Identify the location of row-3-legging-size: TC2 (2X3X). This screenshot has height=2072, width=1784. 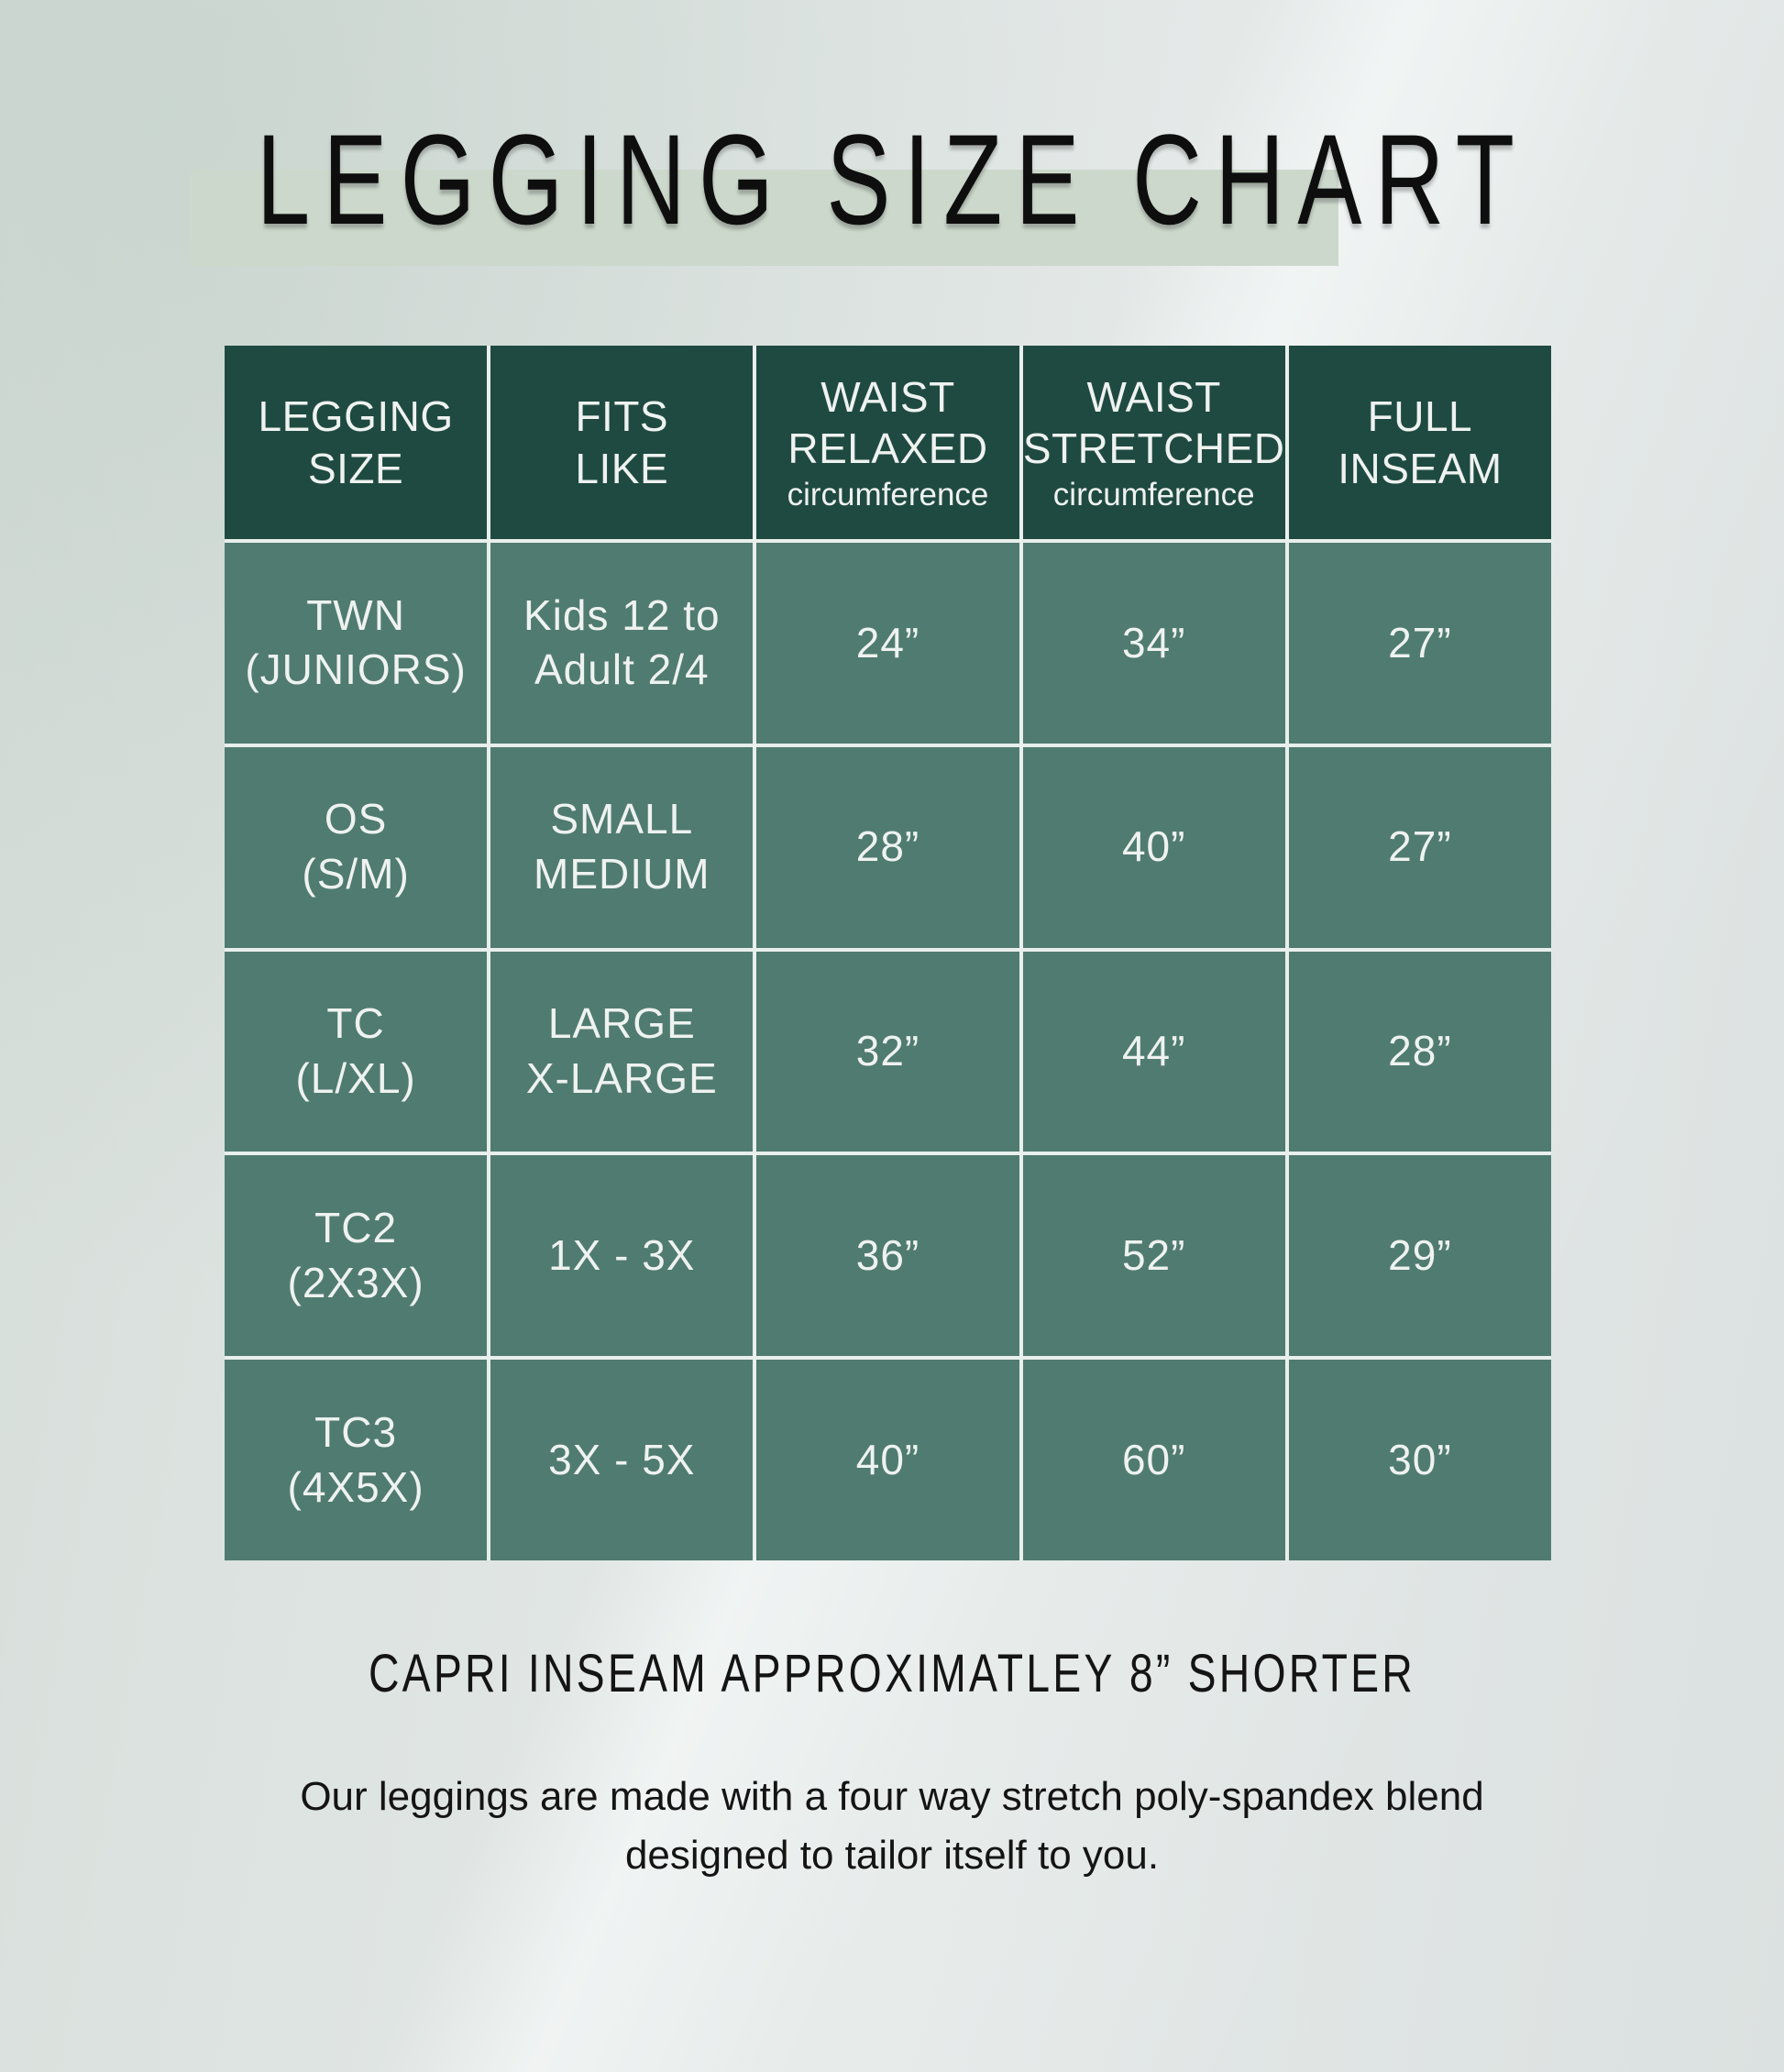
(357, 1256).